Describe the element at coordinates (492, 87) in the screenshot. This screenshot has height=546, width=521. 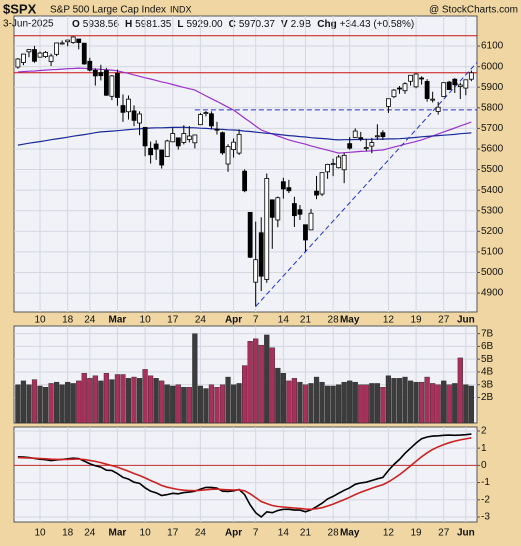
I see `y-tick-label: 5900` at that location.